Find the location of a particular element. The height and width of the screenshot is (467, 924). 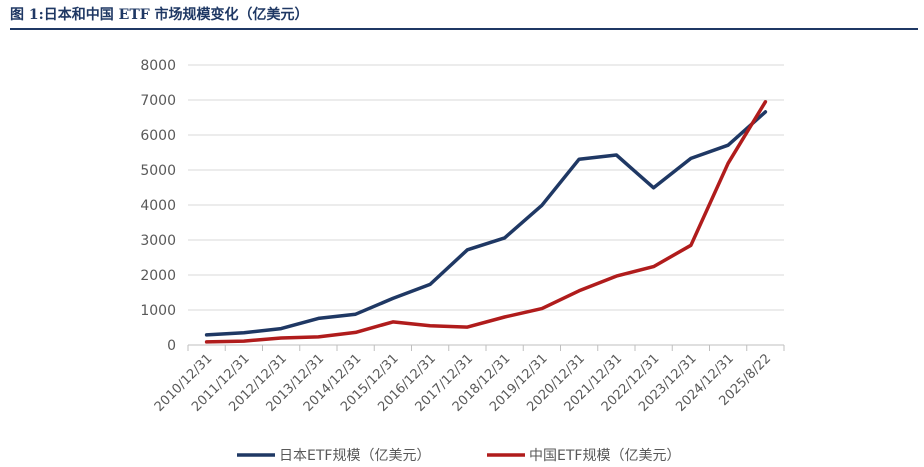

figure-title: 图 1:日本和中国 ETF 市场规模变化（亿美元） is located at coordinates (159, 15).